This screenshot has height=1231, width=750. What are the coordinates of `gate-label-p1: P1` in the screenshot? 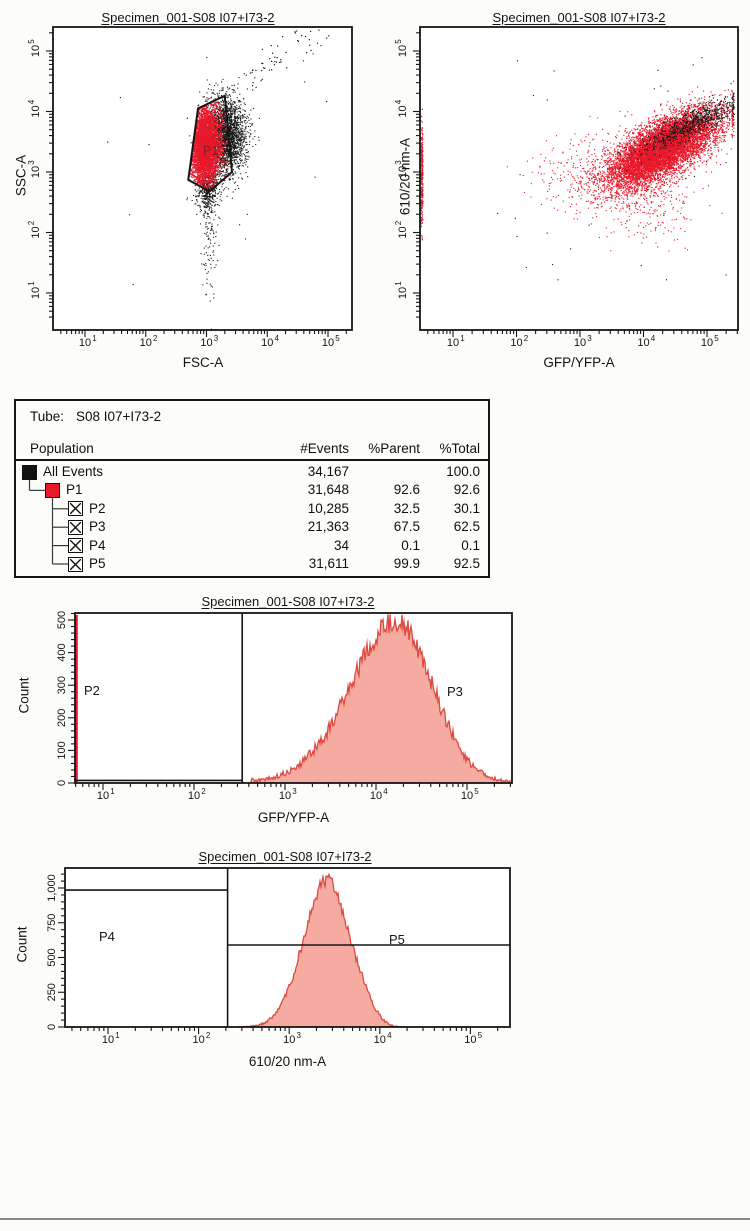 It's located at (211, 151).